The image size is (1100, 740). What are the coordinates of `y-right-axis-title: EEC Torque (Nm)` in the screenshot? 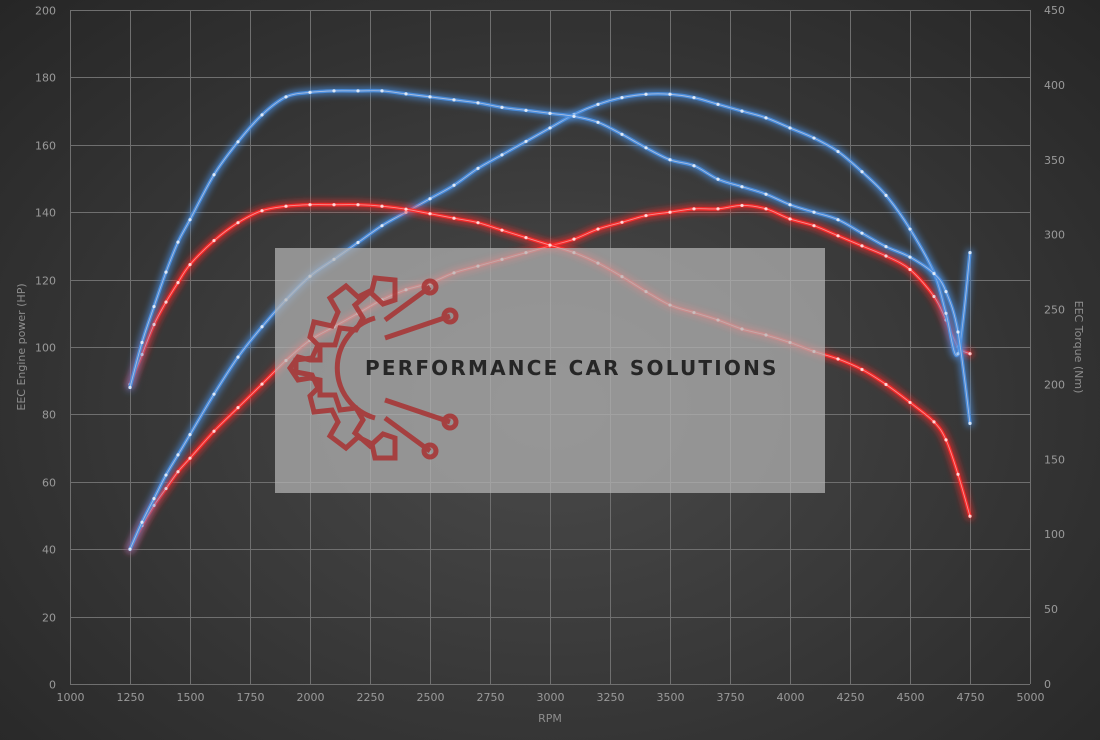 It's located at (1078, 347).